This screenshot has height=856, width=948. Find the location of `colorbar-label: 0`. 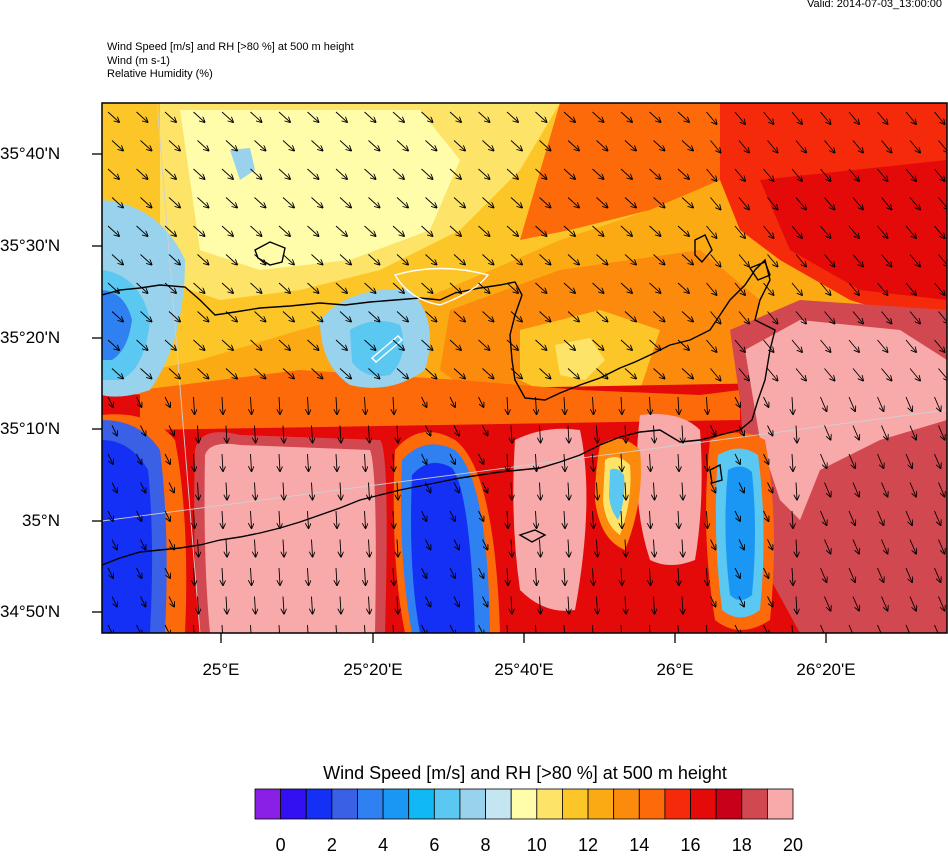

colorbar-label: 0 is located at coordinates (281, 845).